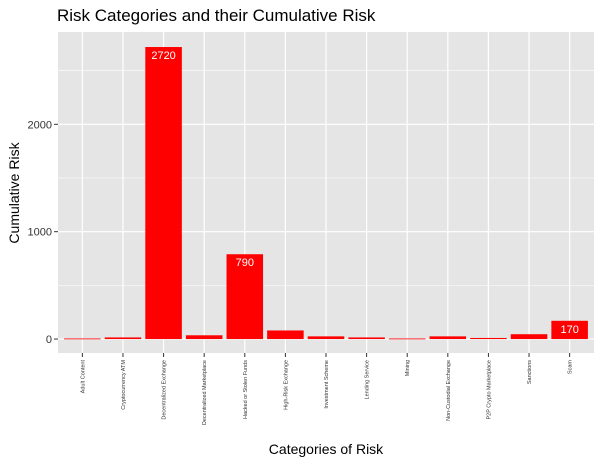  I want to click on x-axis-title: Categories of Risk, so click(326, 449).